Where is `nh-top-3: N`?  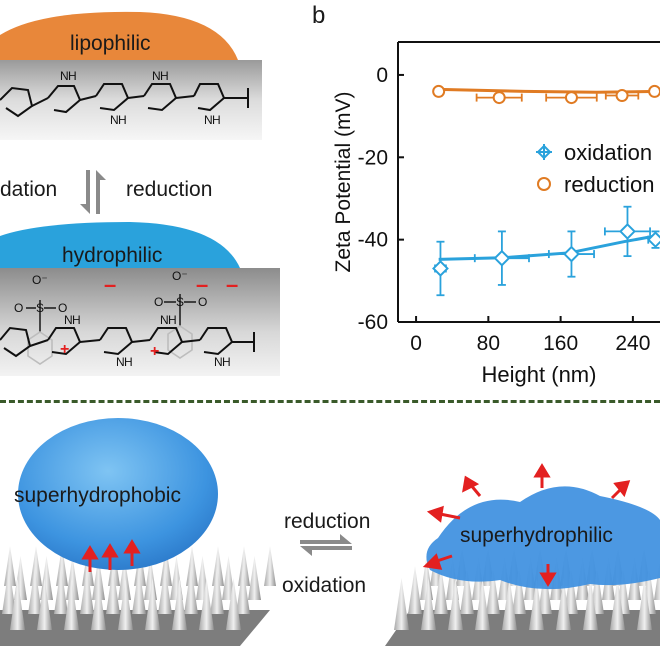 nh-top-3: N is located at coordinates (156, 76).